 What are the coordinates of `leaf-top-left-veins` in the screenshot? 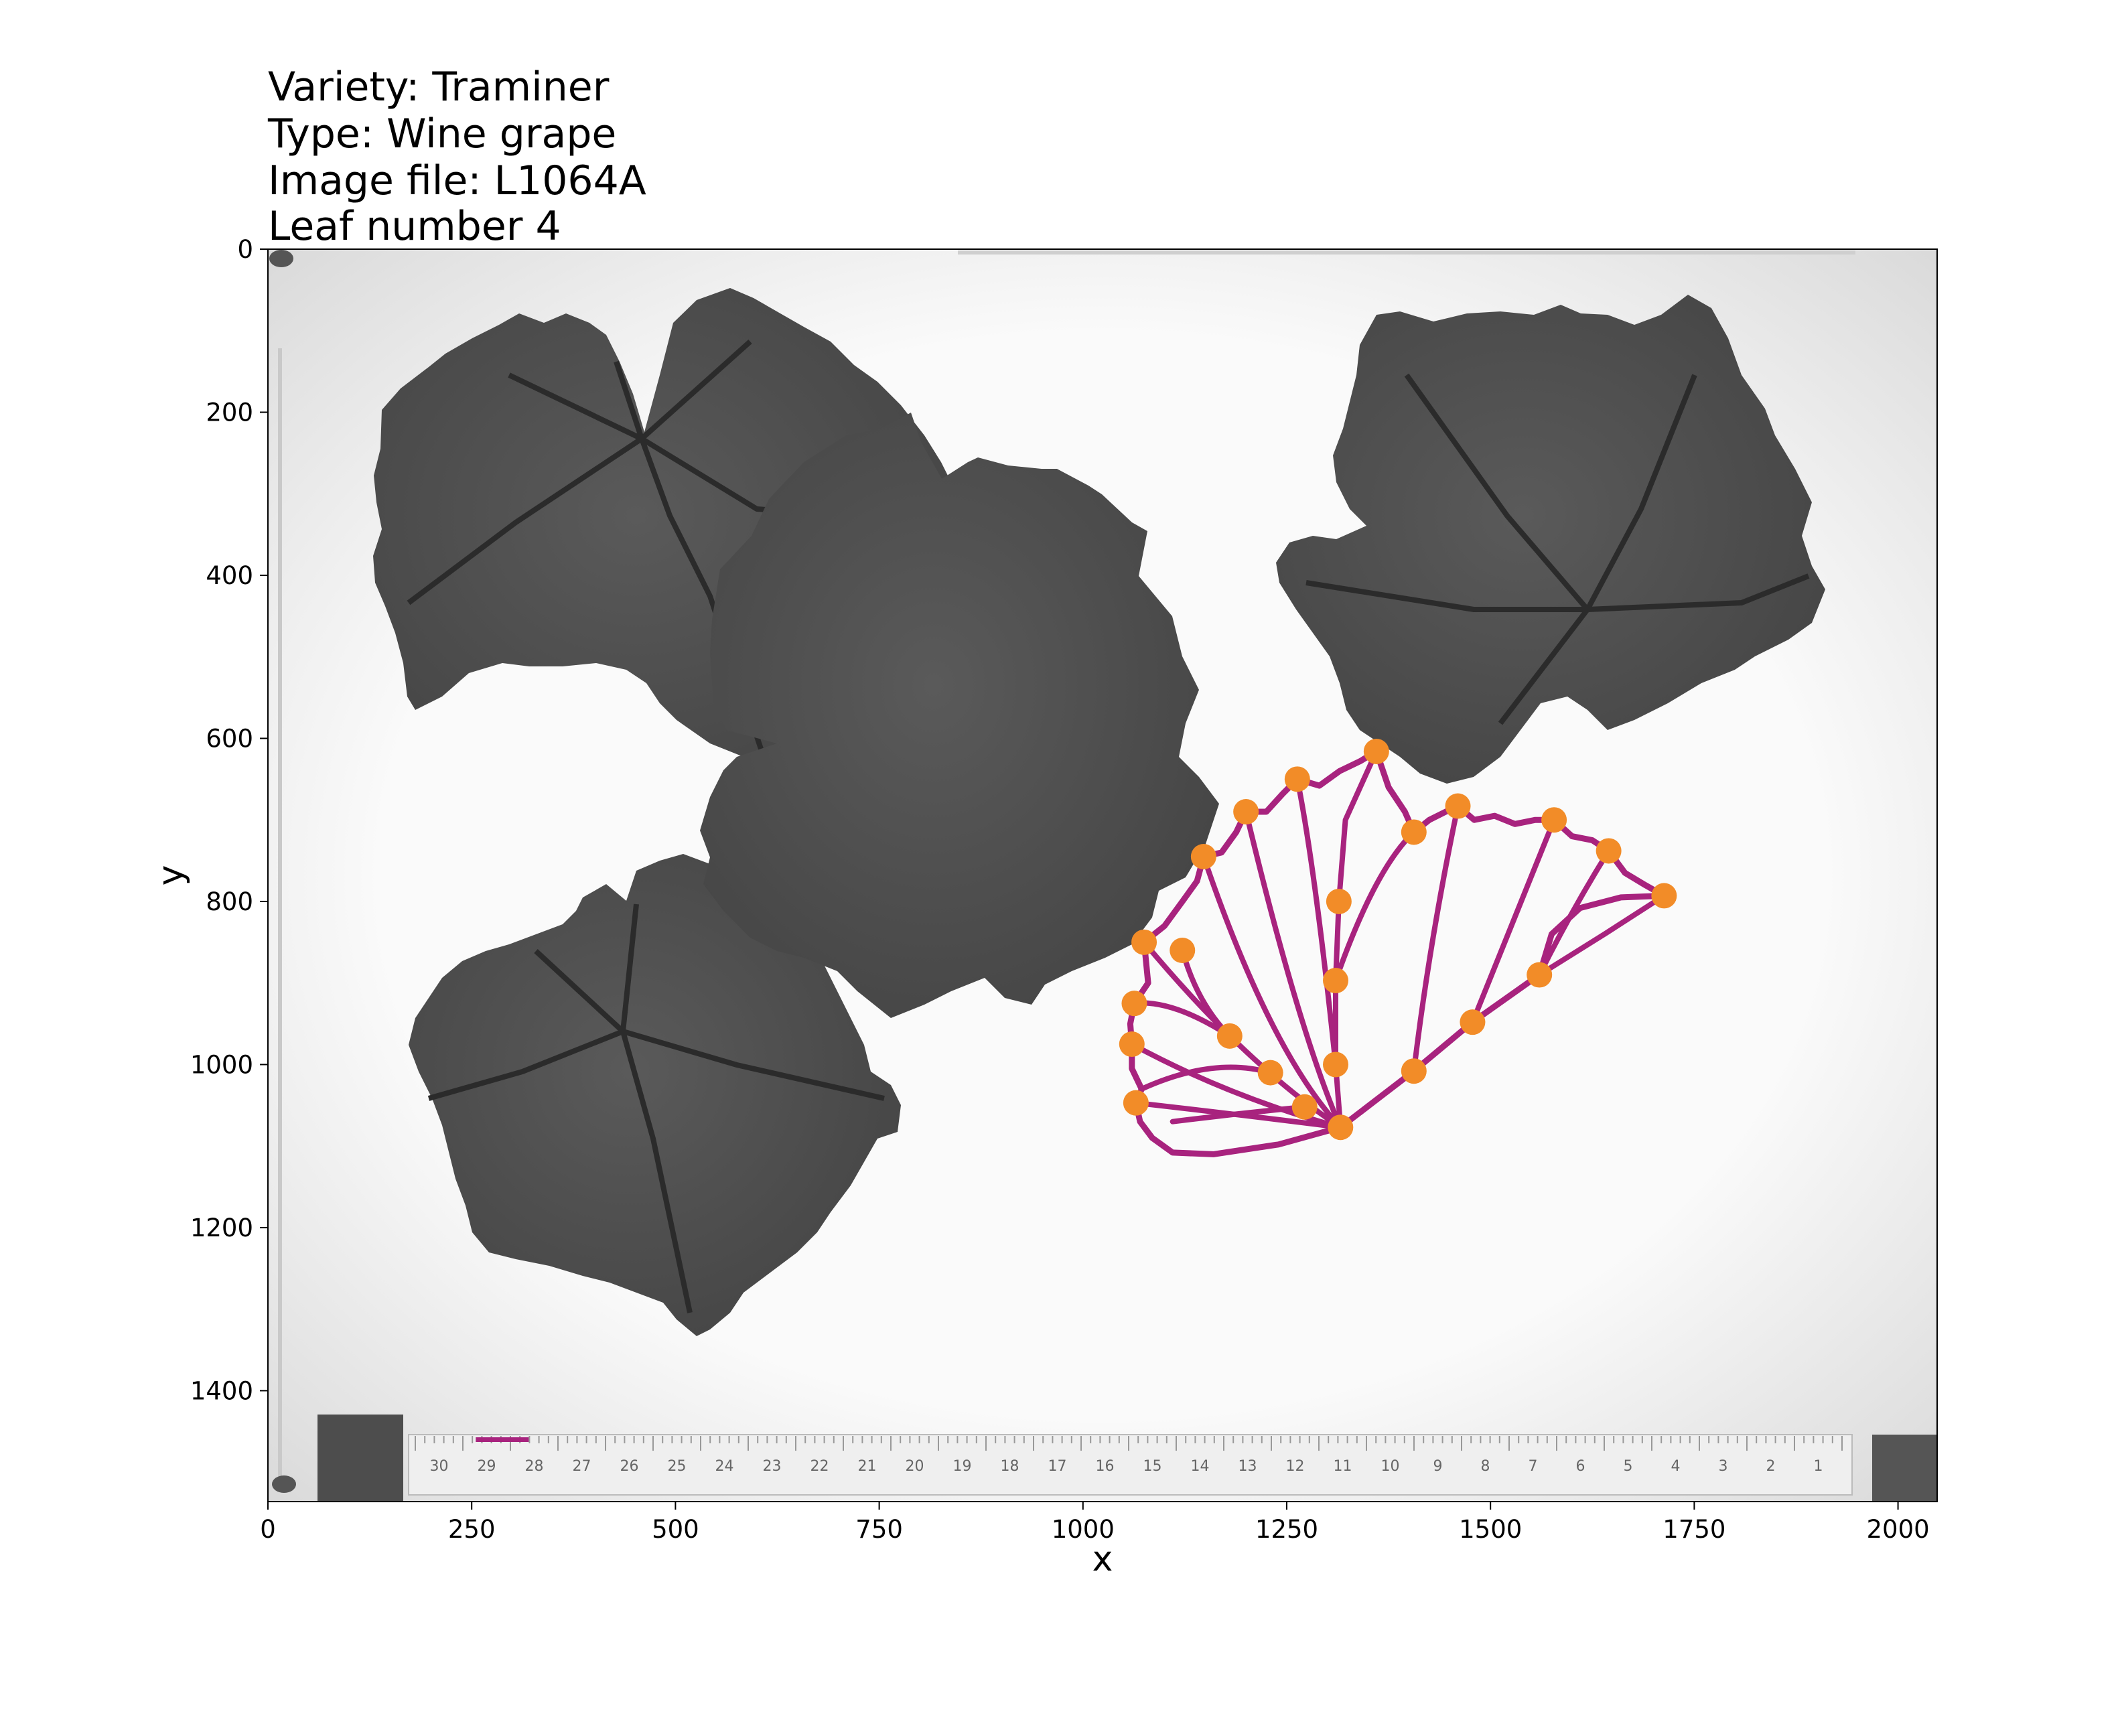 It's located at (673, 559).